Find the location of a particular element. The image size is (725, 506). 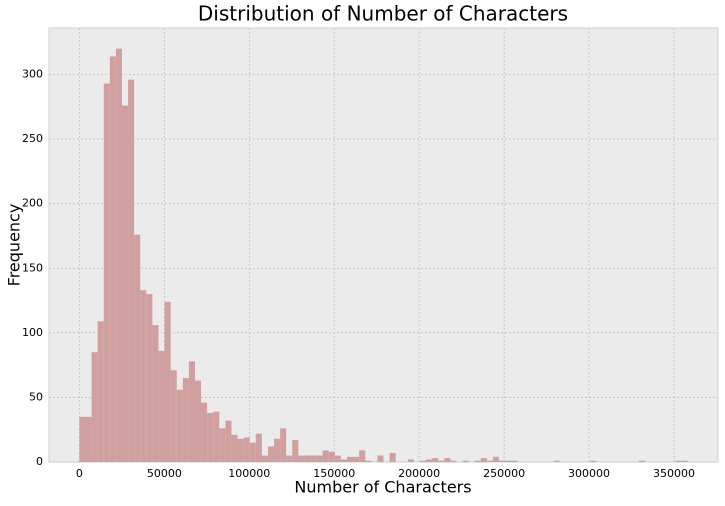

x-axis-label: Number of Characters is located at coordinates (382, 487).